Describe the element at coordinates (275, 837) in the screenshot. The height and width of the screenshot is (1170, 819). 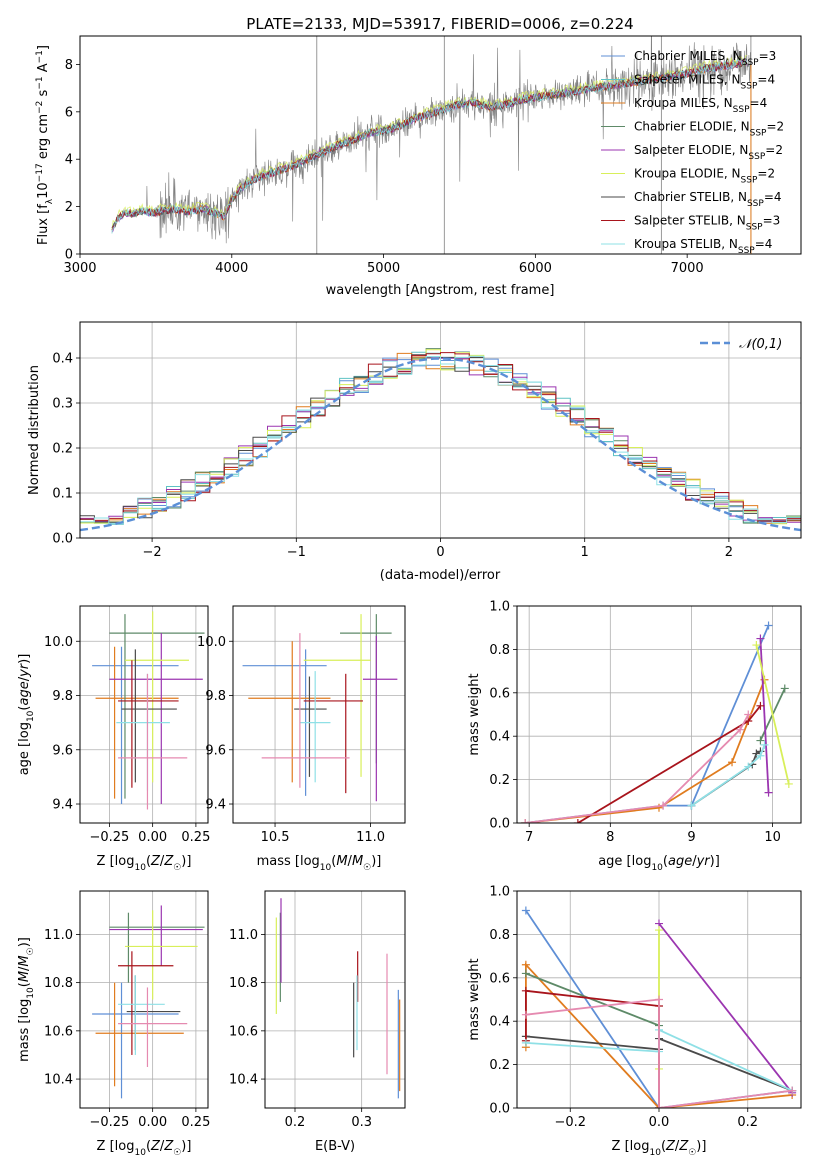
I see `x-tick-label: 10.5` at that location.